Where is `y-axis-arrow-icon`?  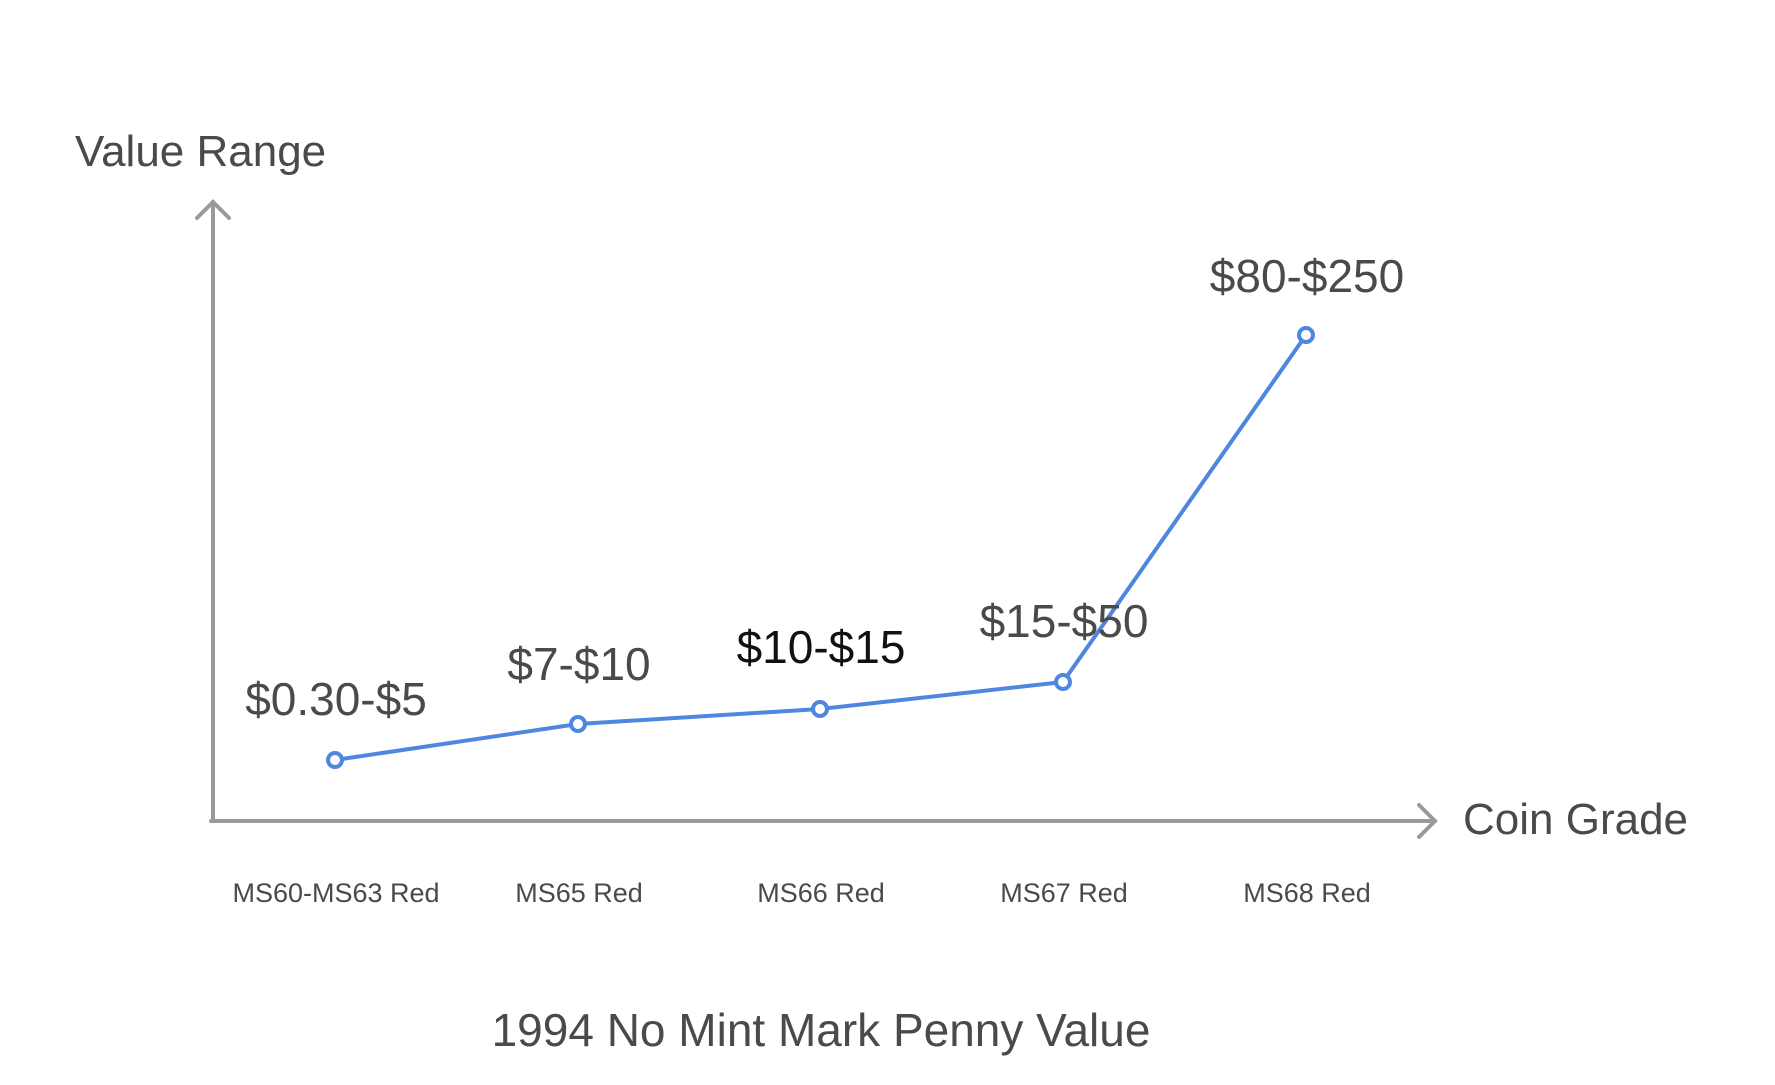
y-axis-arrow-icon is located at coordinates (213, 209).